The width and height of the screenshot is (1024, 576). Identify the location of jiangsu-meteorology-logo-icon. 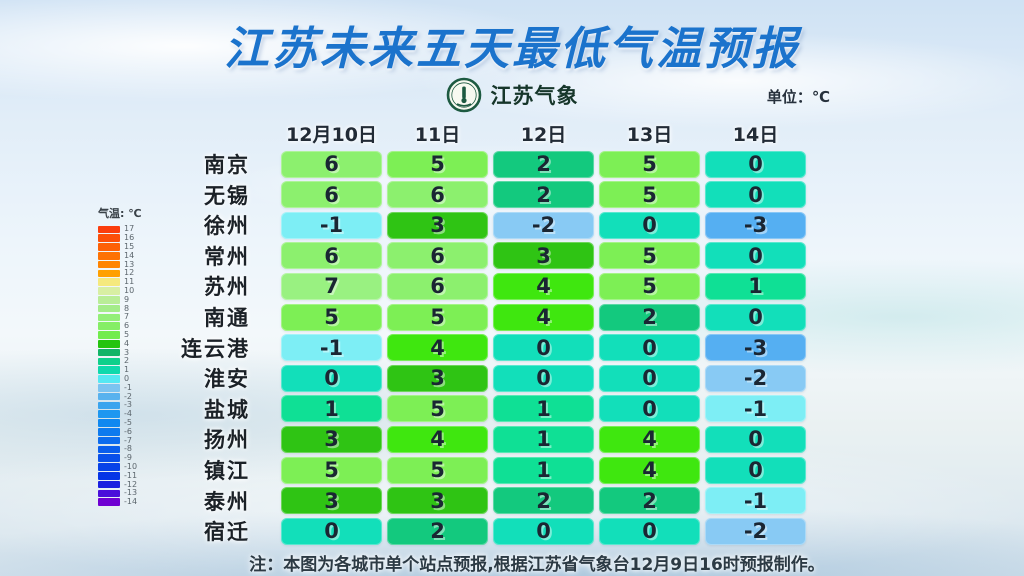
(464, 95).